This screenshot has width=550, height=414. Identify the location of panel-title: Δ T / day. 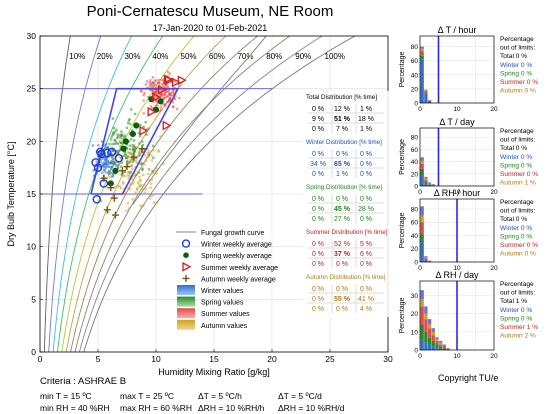
(457, 122).